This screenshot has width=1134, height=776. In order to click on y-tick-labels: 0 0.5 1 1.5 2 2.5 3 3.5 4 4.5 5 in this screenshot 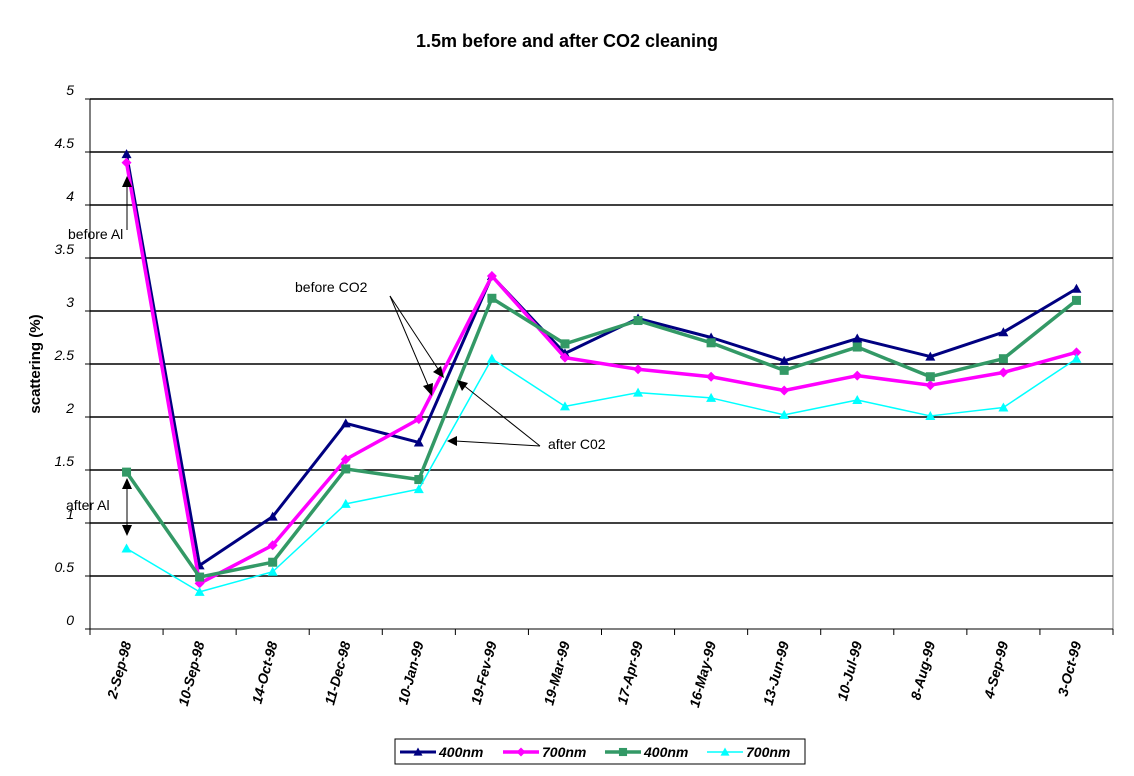, I will do `click(64, 355)`.